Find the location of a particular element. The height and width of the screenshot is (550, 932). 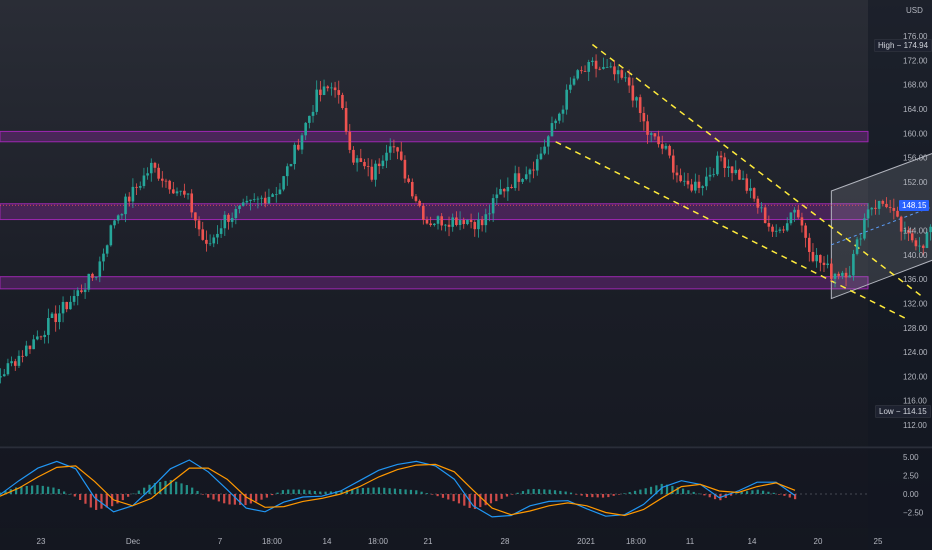

support-zone is located at coordinates (434, 283).